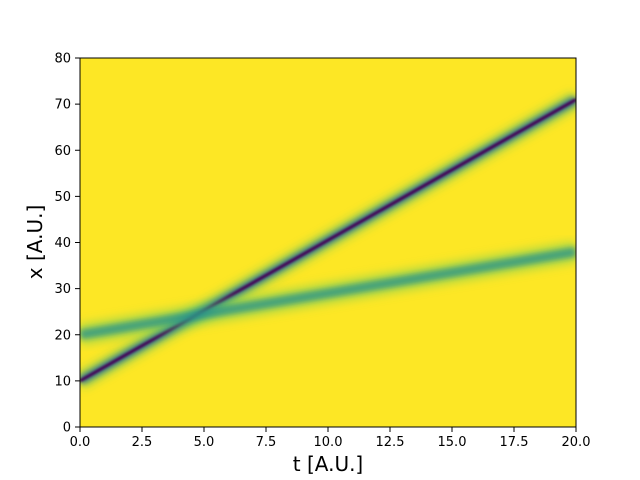 The width and height of the screenshot is (640, 480). What do you see at coordinates (62, 59) in the screenshot?
I see `y-tick-label: 80` at bounding box center [62, 59].